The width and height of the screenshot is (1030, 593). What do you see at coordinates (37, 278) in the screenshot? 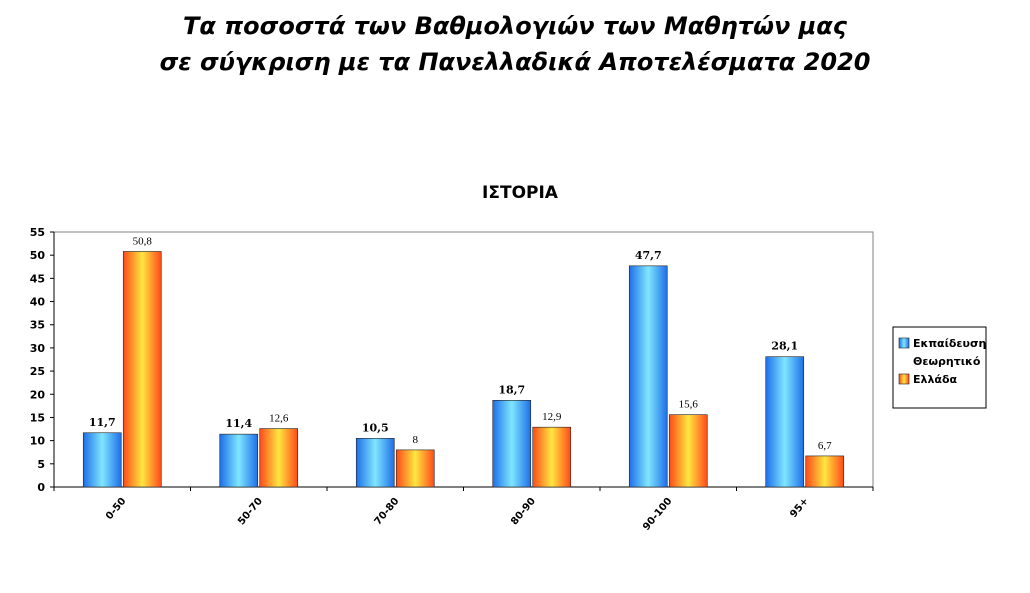
I see `y-tick-label: 45` at bounding box center [37, 278].